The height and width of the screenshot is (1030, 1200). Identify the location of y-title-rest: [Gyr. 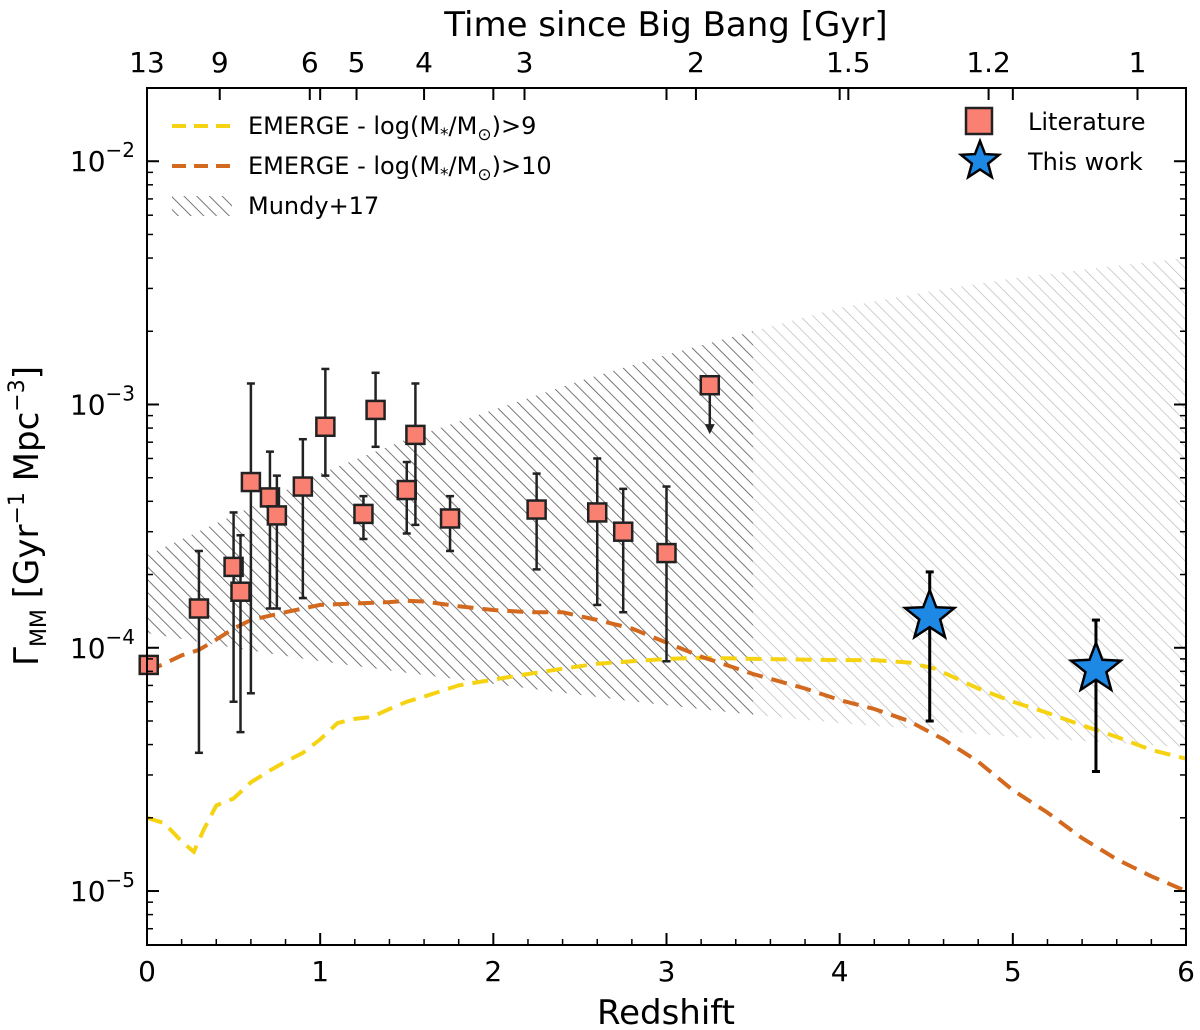
(27, 567).